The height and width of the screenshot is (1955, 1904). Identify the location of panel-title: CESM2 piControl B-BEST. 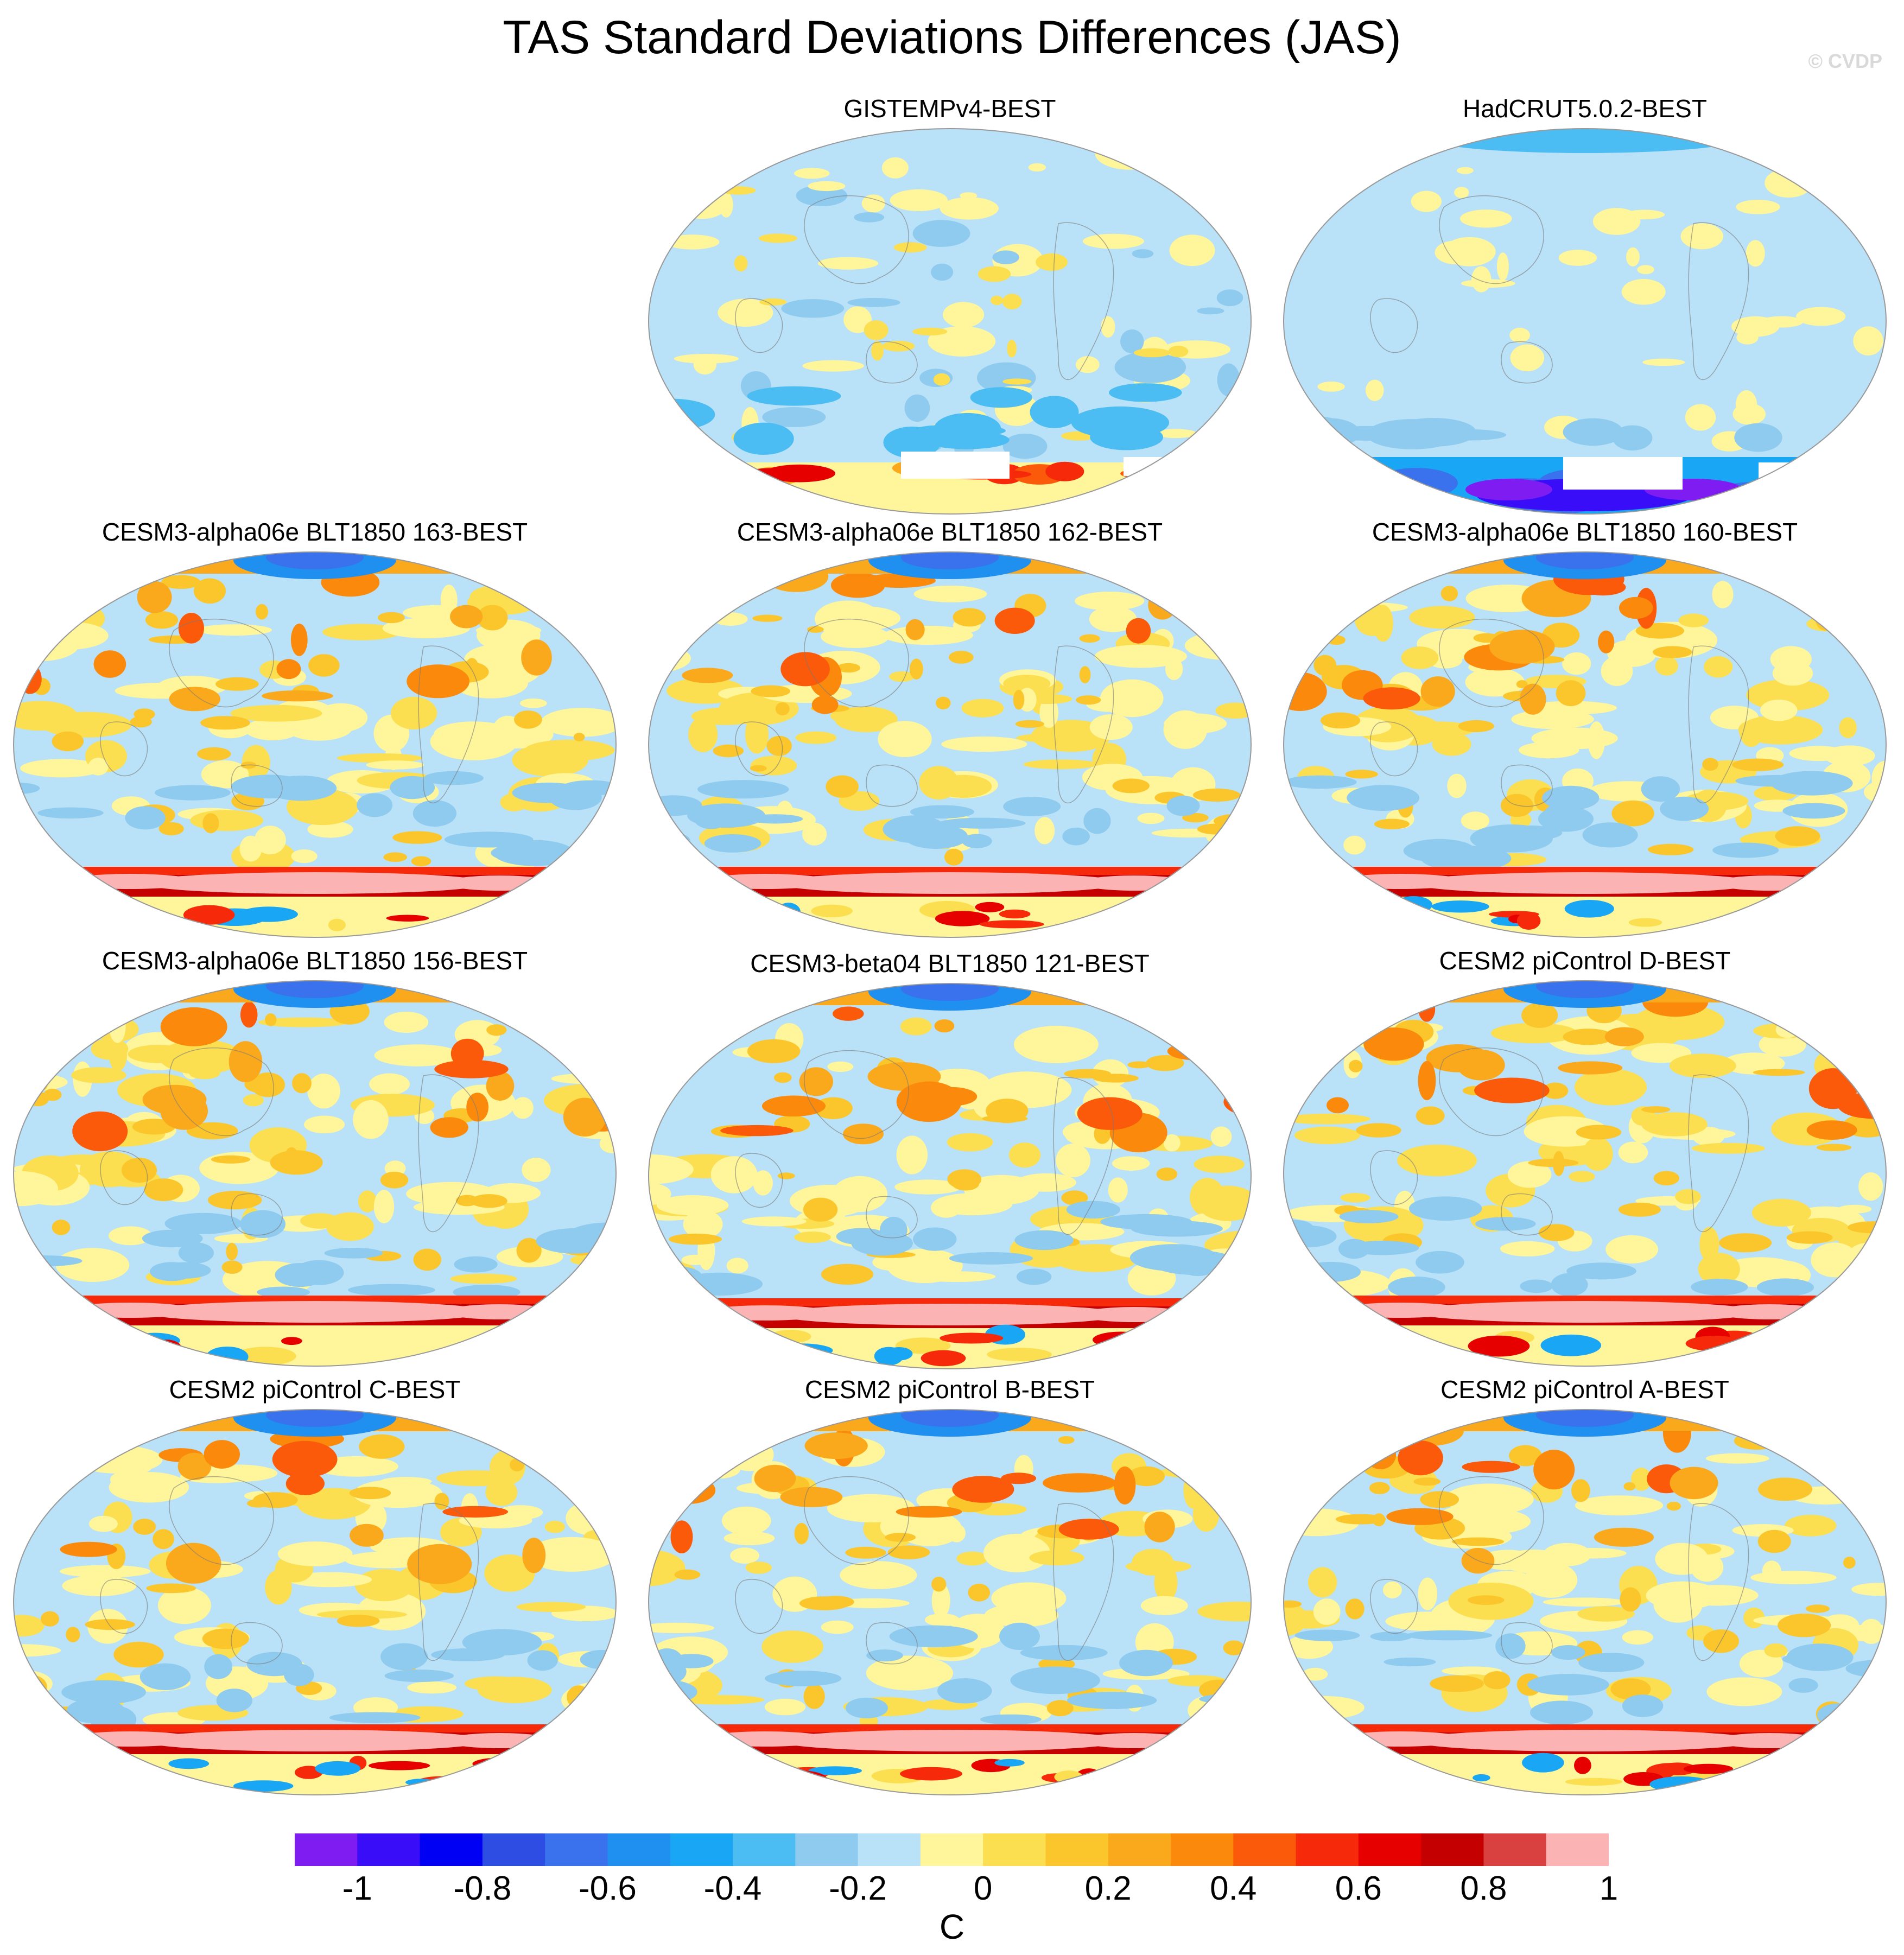
(949, 1389).